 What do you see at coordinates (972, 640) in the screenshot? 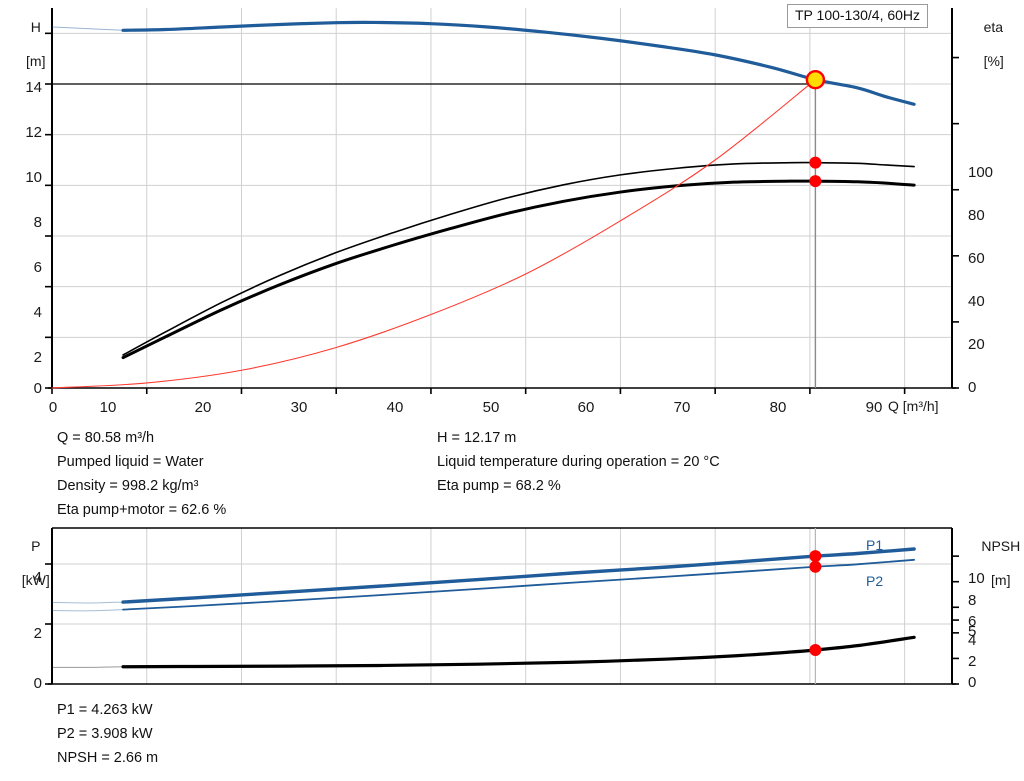
I see `bottom-y2tick-4: 4` at bounding box center [972, 640].